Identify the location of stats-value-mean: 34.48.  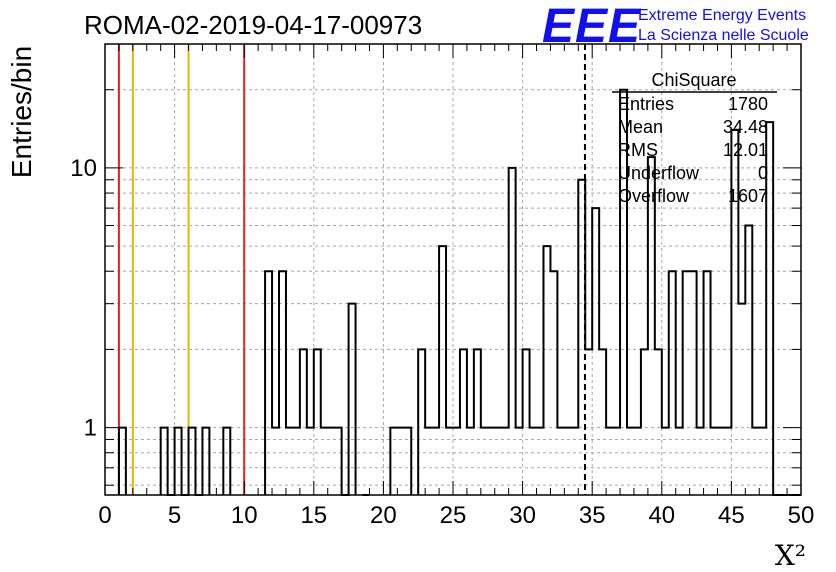
(745, 127).